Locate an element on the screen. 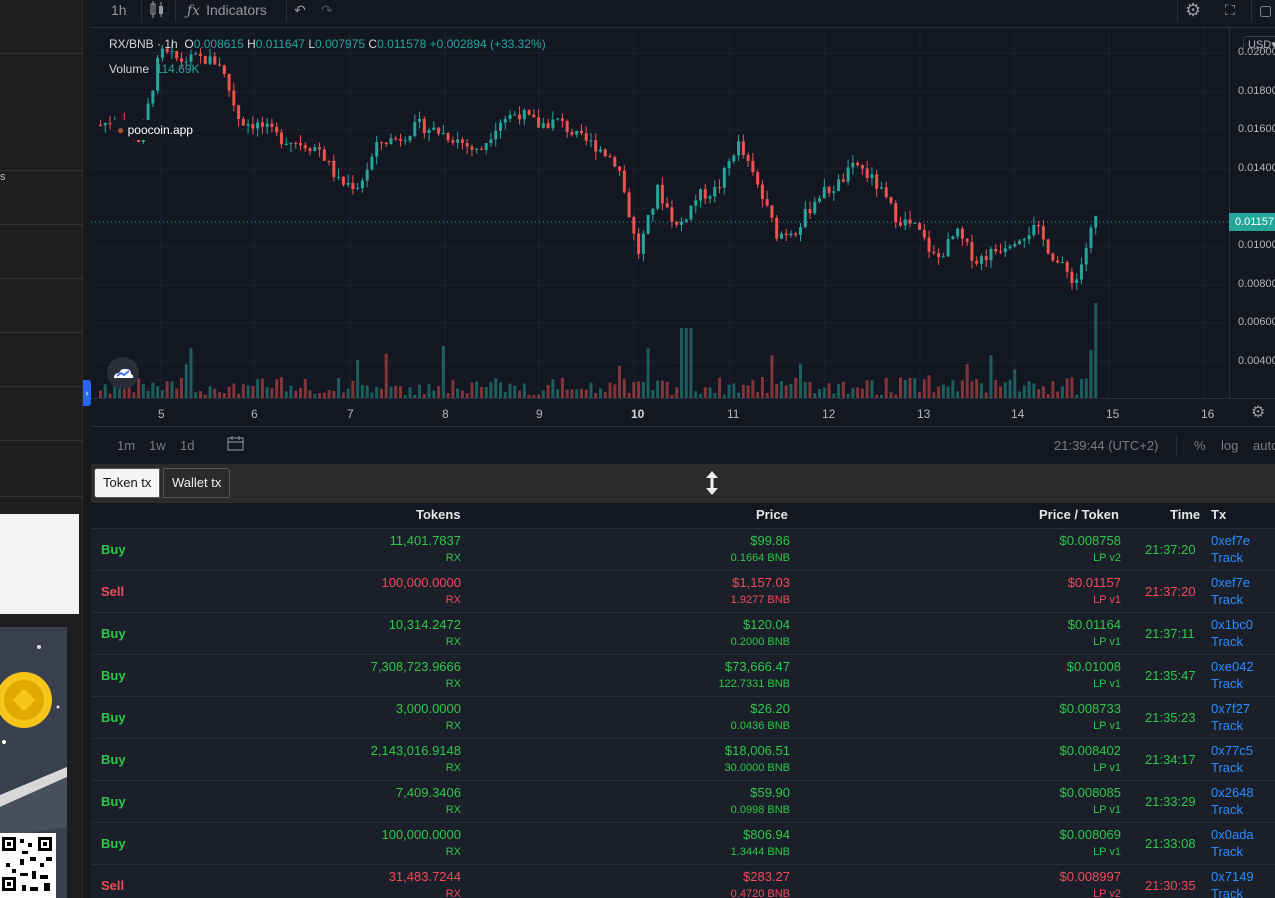  price-per-token: $0.01157 is located at coordinates (1094, 582).